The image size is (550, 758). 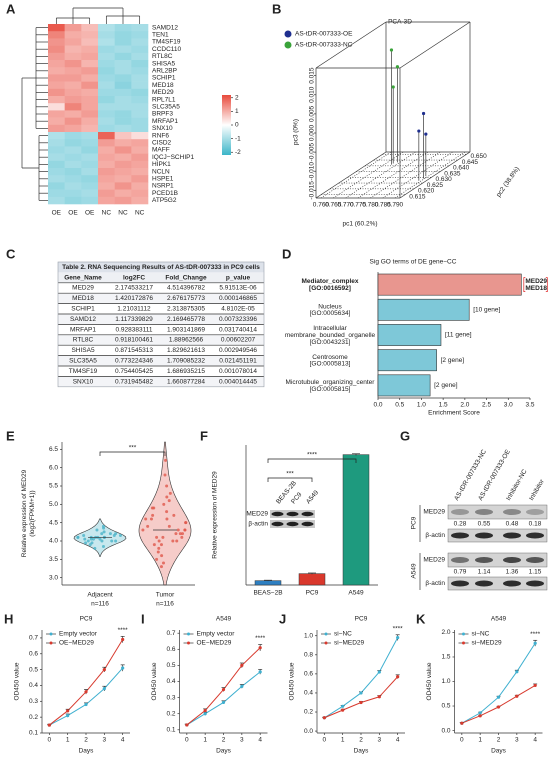 What do you see at coordinates (33, 733) in the screenshot?
I see `y-tick-label: 0.1` at bounding box center [33, 733].